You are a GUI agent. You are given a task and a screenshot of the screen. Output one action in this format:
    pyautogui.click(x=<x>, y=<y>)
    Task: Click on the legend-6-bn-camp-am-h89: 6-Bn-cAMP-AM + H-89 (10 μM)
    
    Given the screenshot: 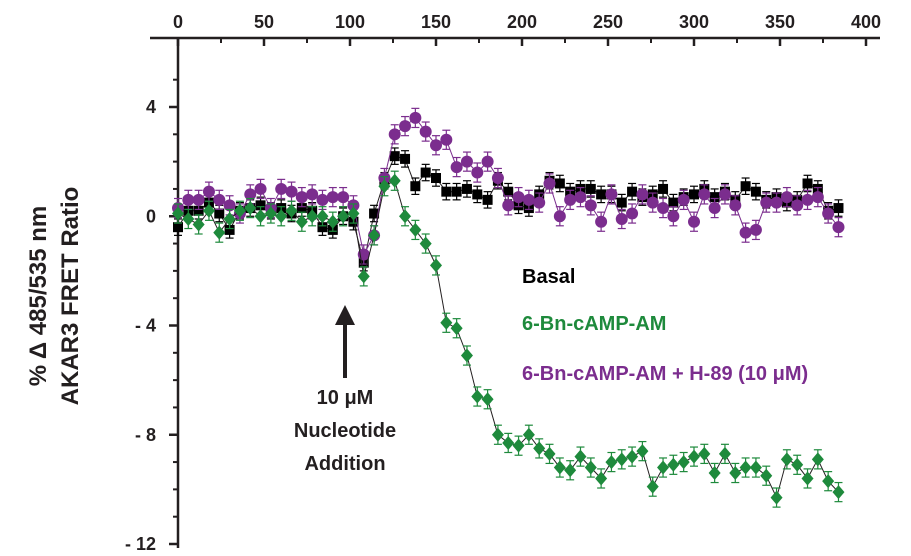 What is the action you would take?
    pyautogui.click(x=665, y=374)
    